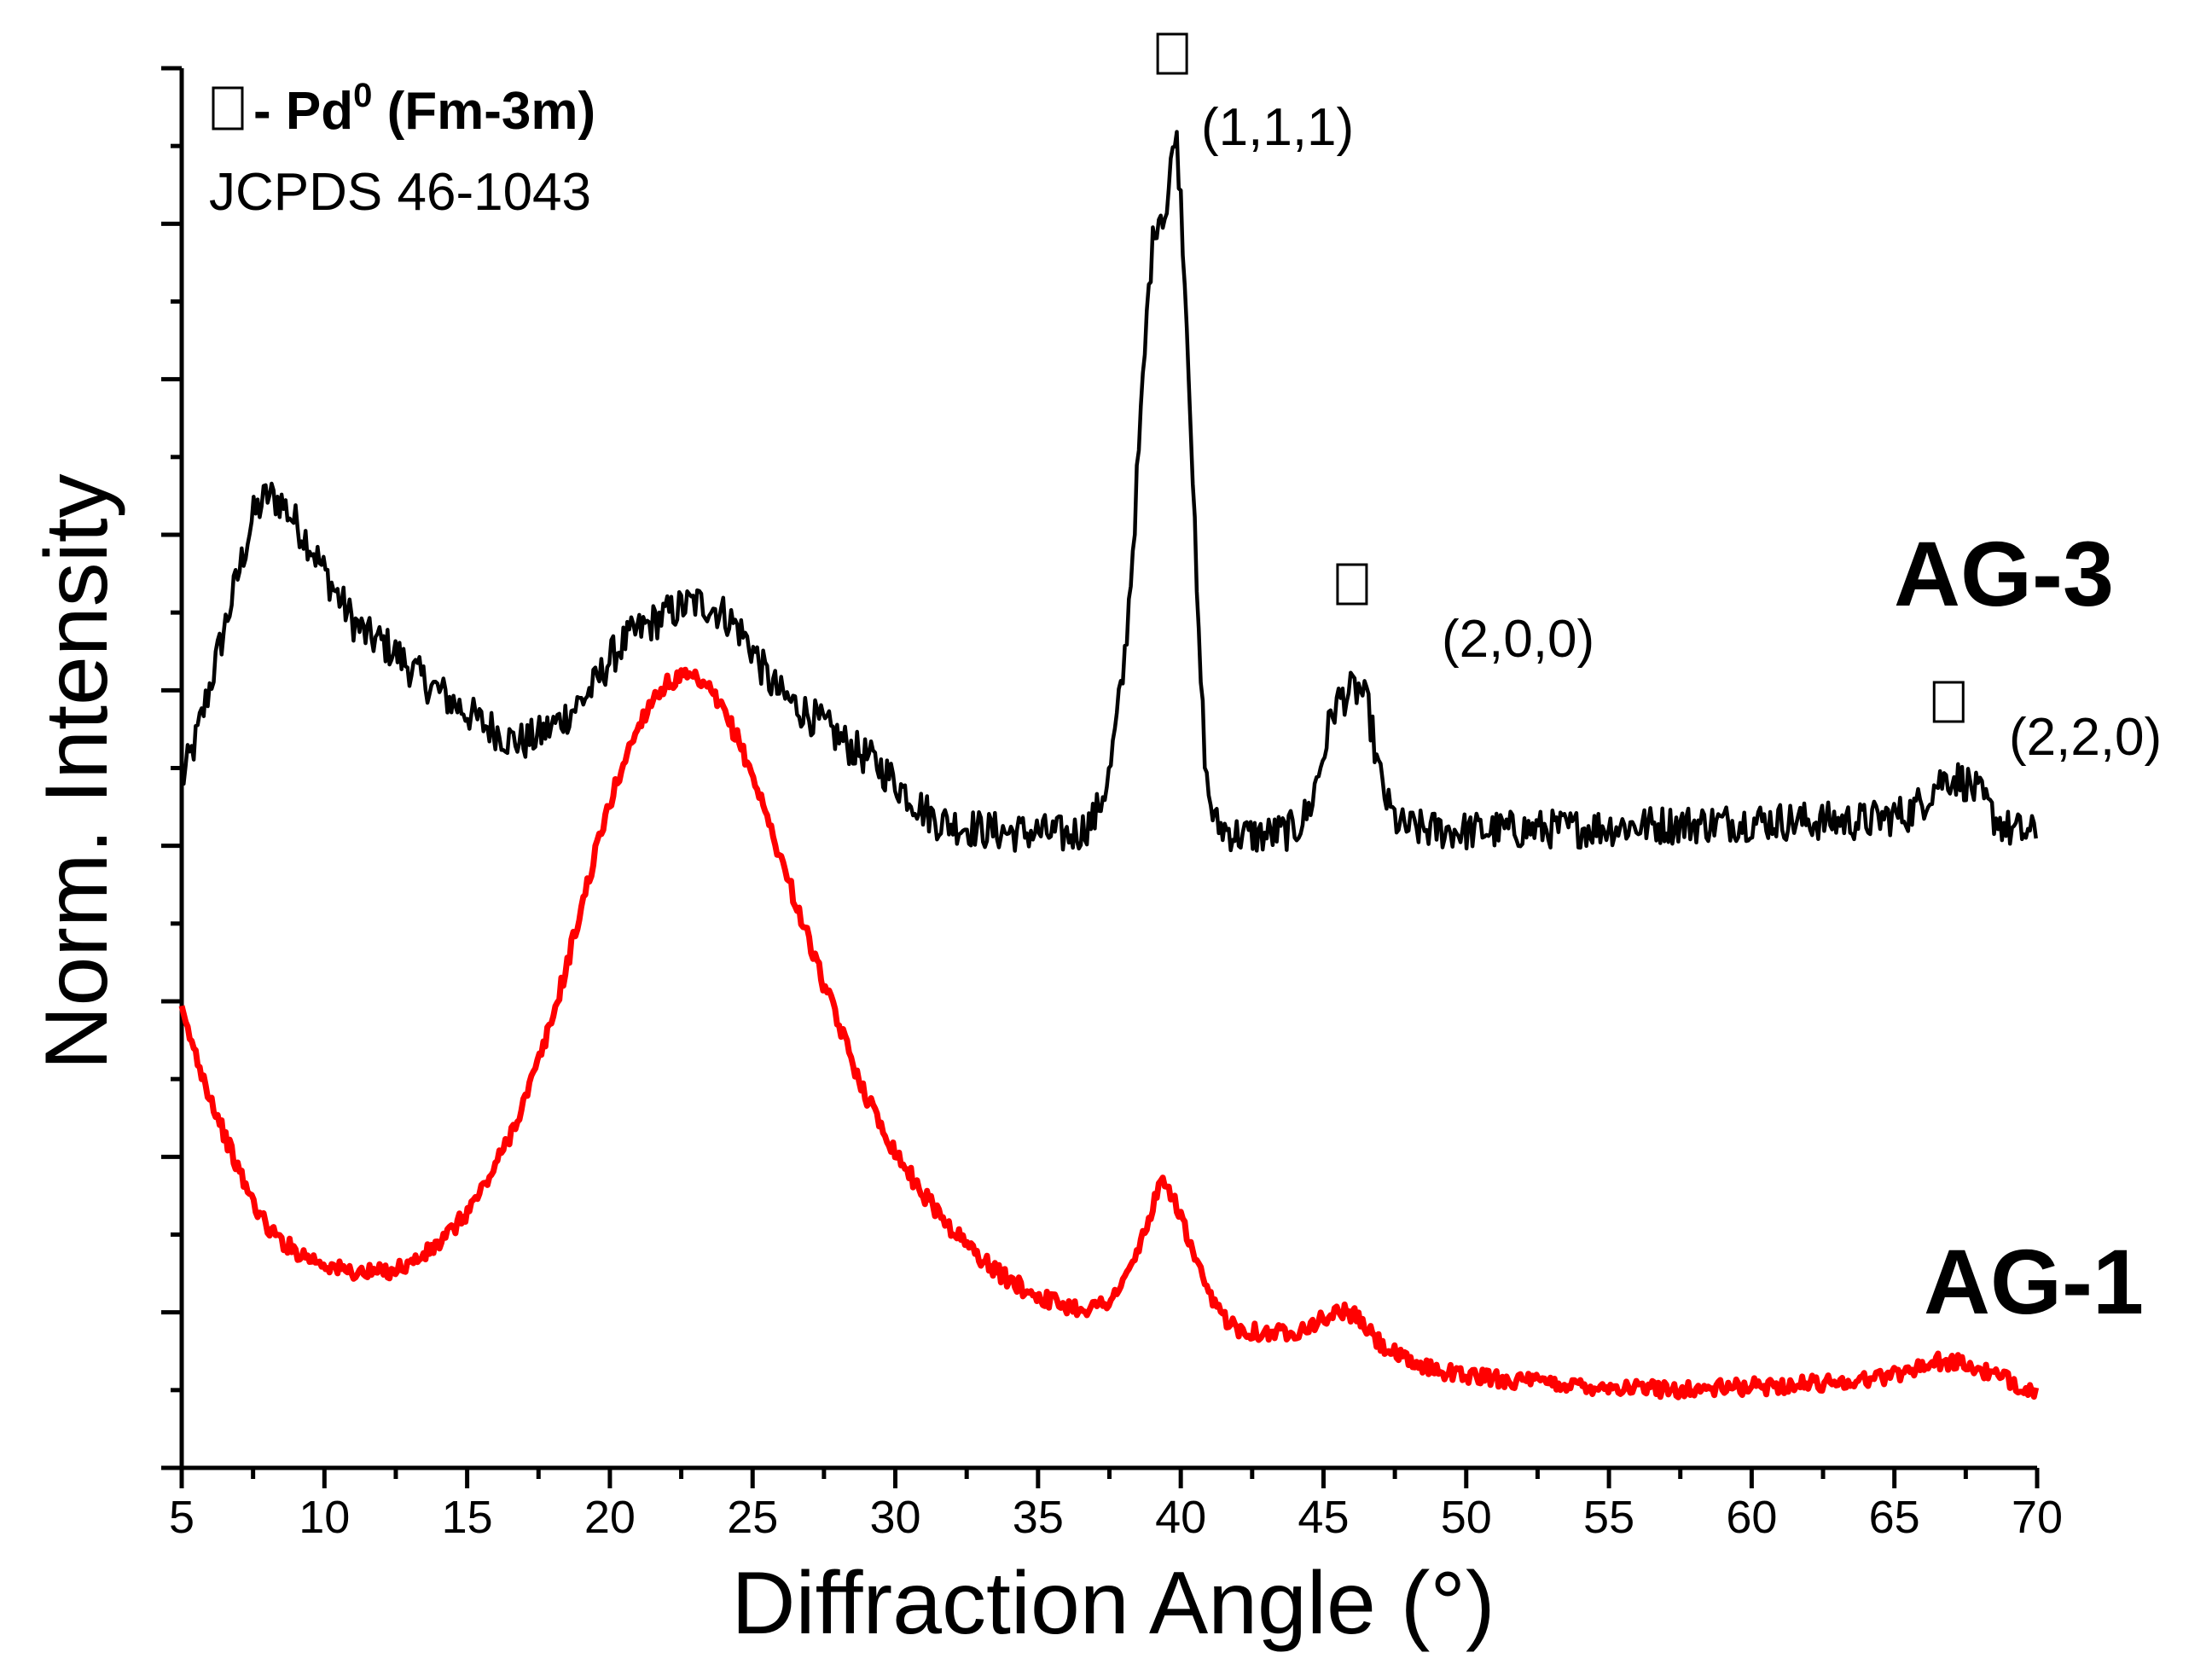 This screenshot has height=1670, width=2212. I want to click on x-tick-label: 70, so click(2037, 1517).